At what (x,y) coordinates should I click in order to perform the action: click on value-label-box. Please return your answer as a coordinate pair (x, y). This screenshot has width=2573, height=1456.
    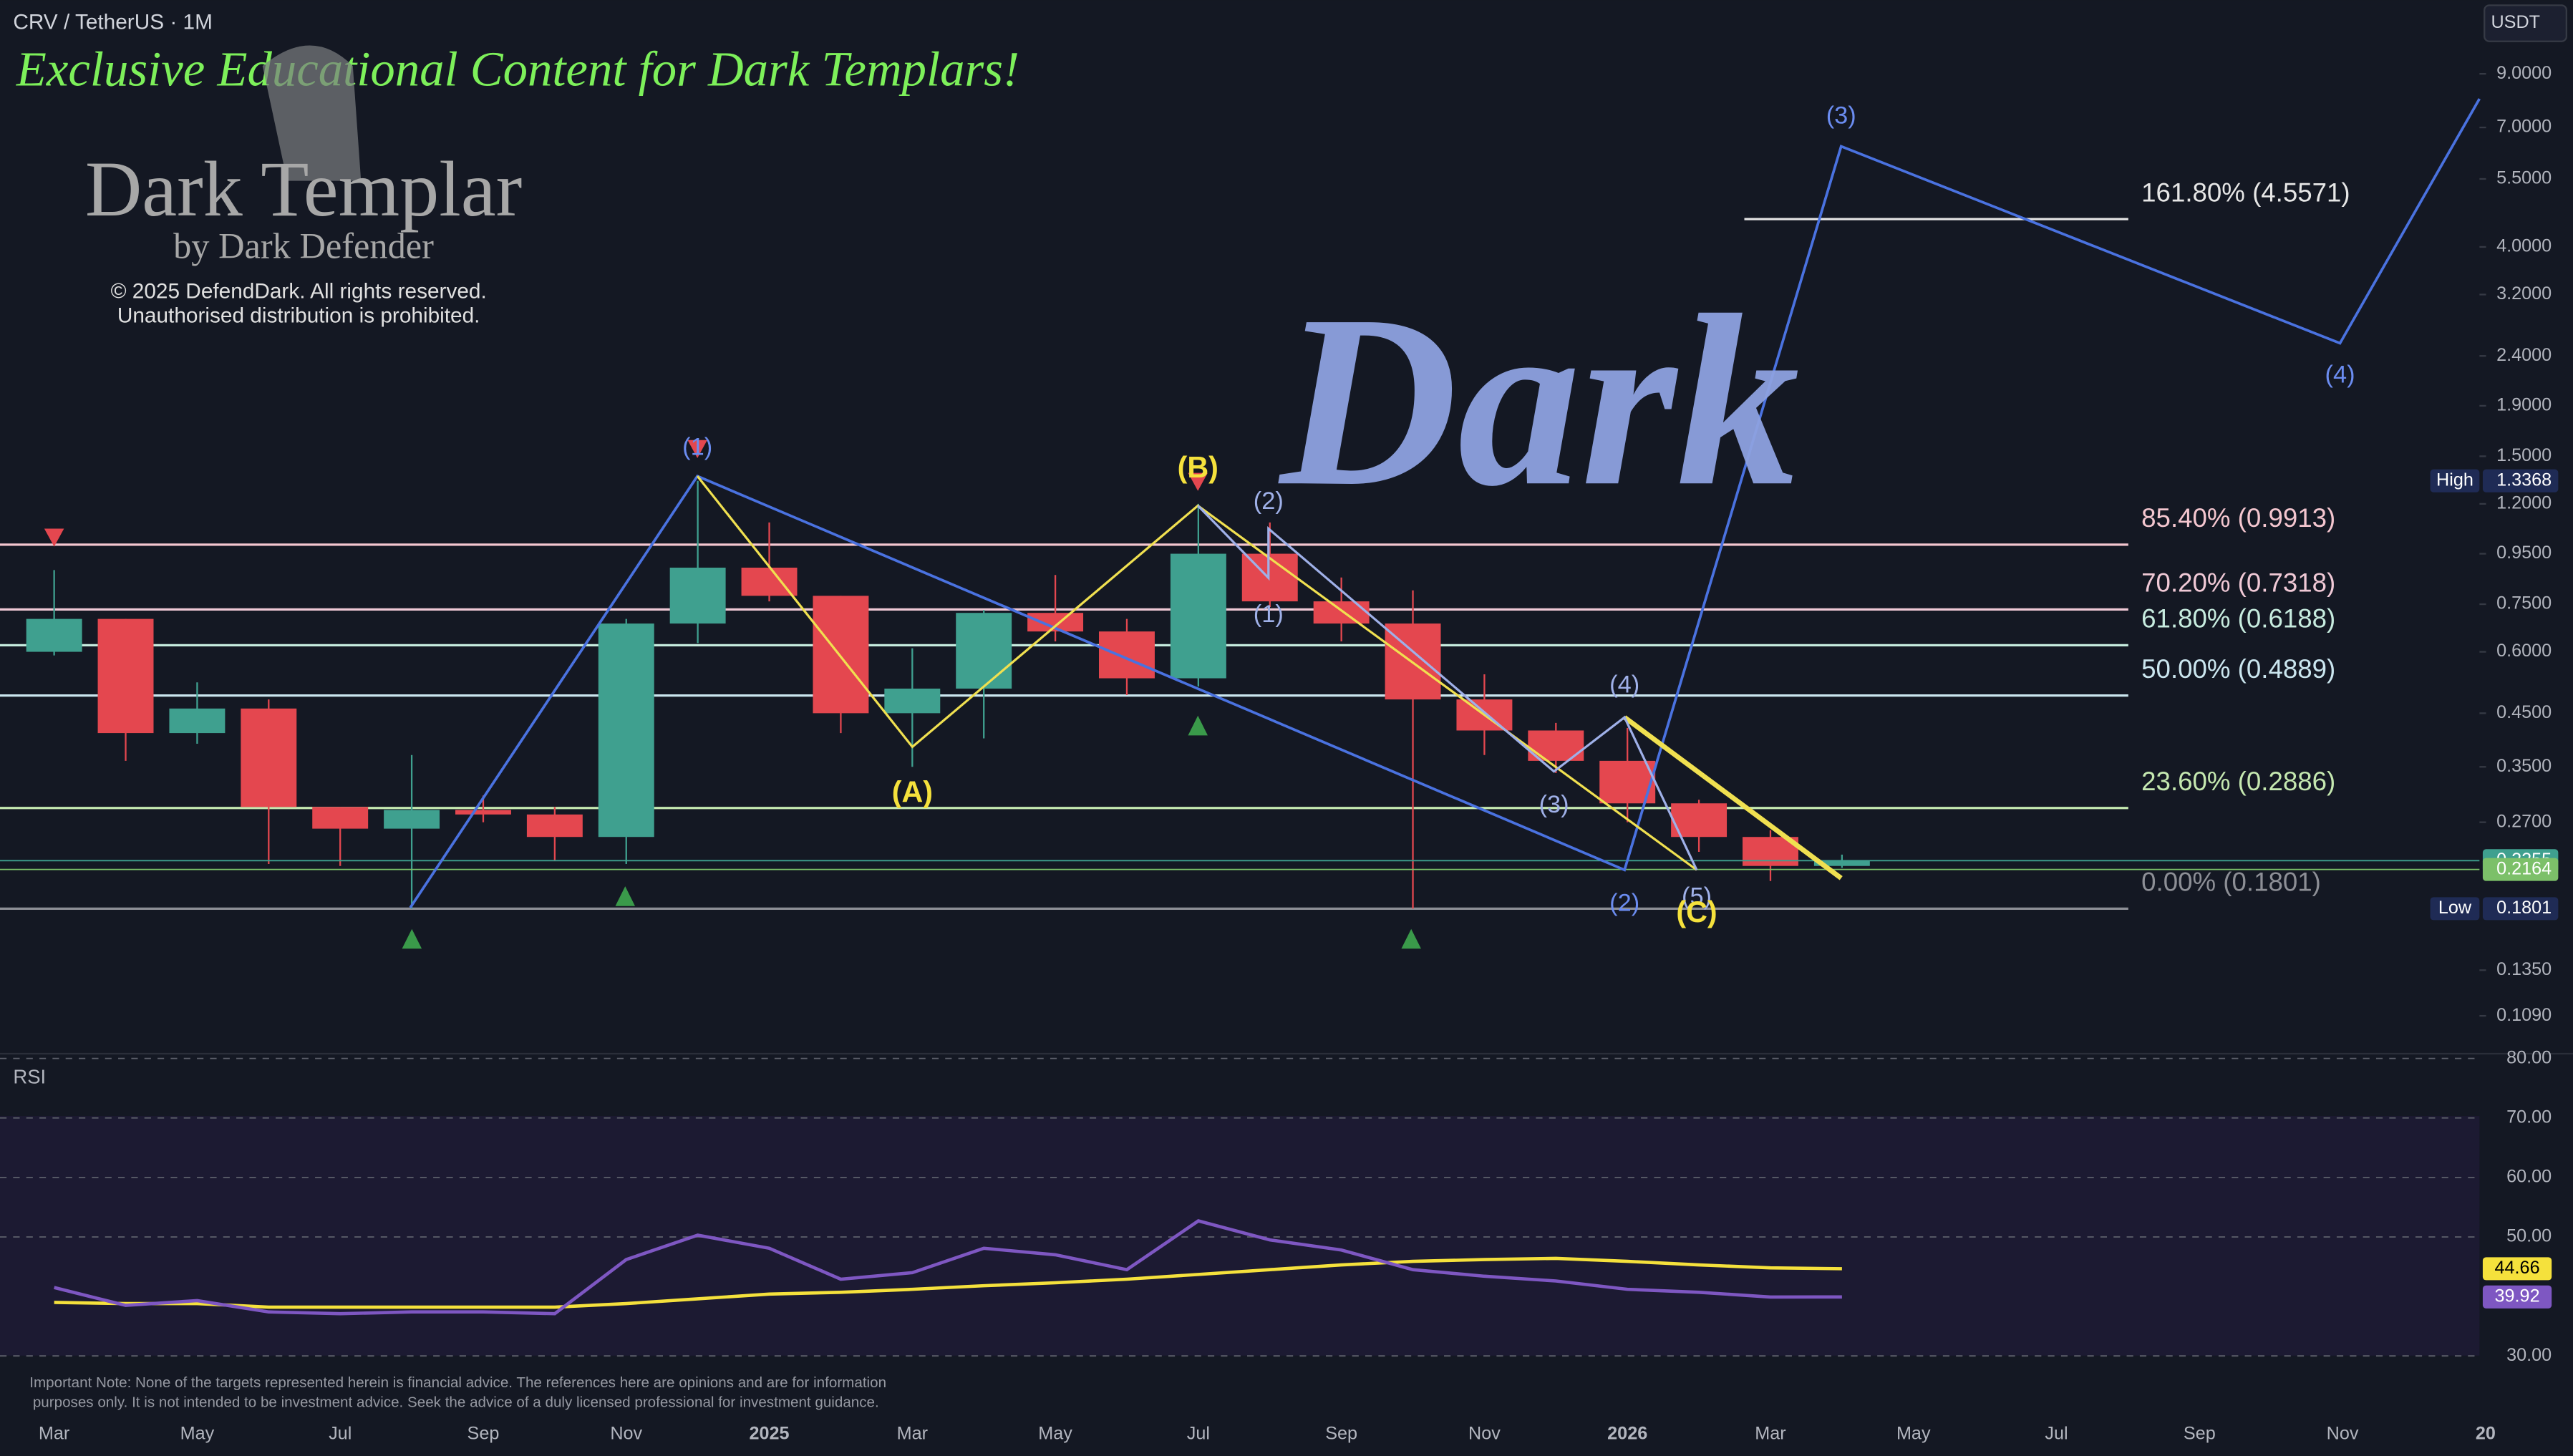
    Looking at the image, I should click on (2517, 1269).